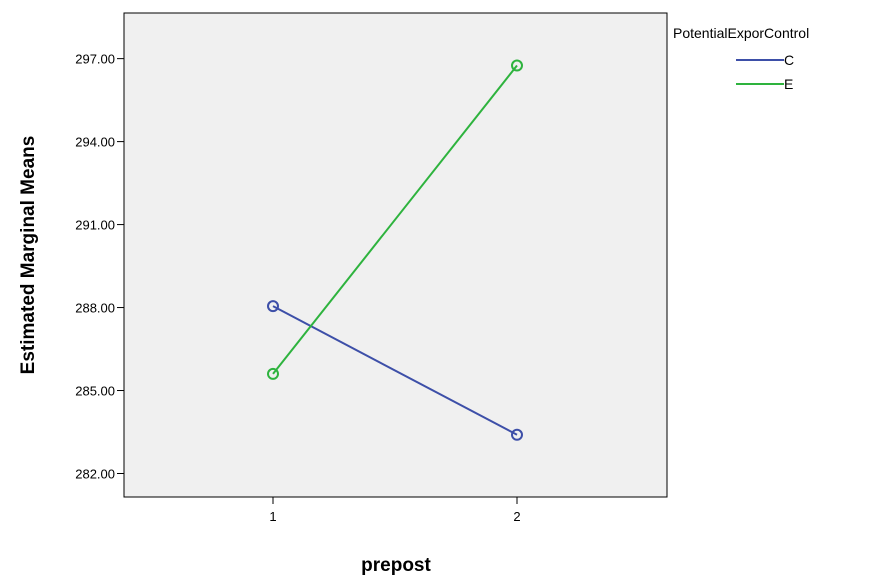  Describe the element at coordinates (95, 225) in the screenshot. I see `y-tick-label: 291.00` at that location.